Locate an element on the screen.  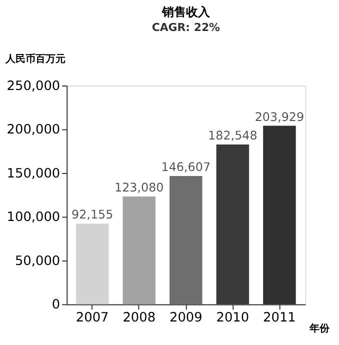
data-label: 182,548 is located at coordinates (233, 135).